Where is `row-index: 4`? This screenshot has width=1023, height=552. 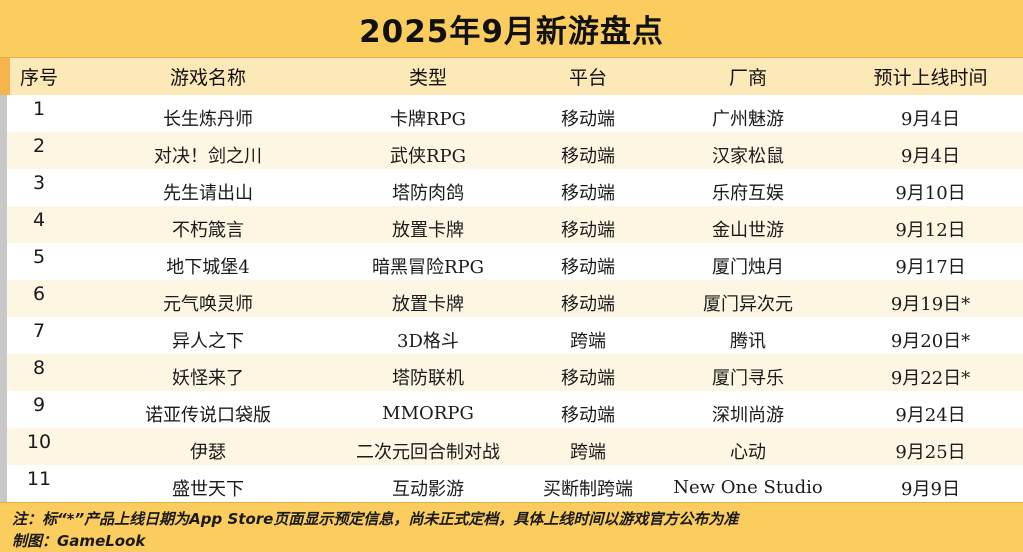
row-index: 4 is located at coordinates (39, 219).